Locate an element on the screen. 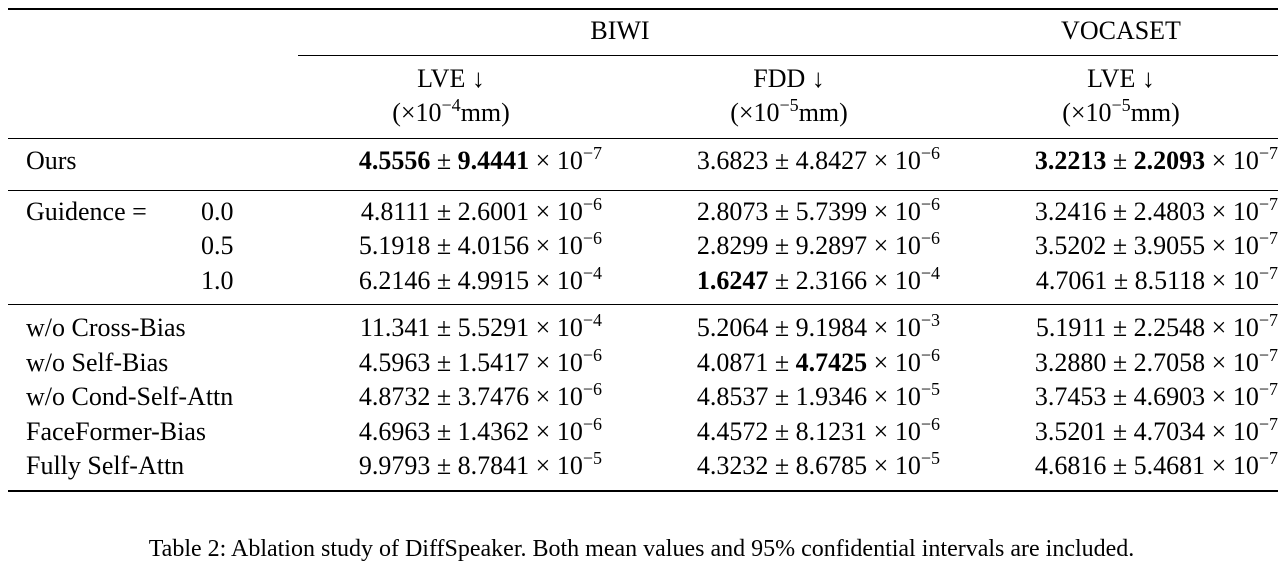 This screenshot has height=568, width=1283. bottom-rule is located at coordinates (643, 491).